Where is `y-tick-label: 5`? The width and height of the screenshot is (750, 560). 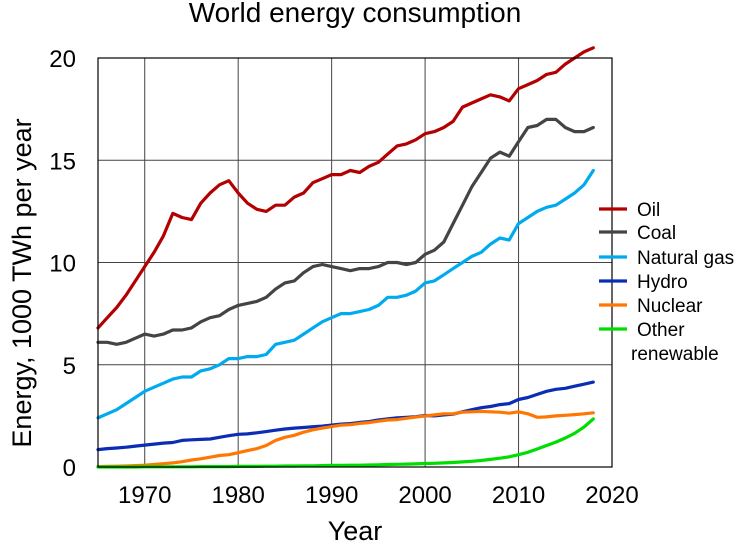
y-tick-label: 5 is located at coordinates (69, 366).